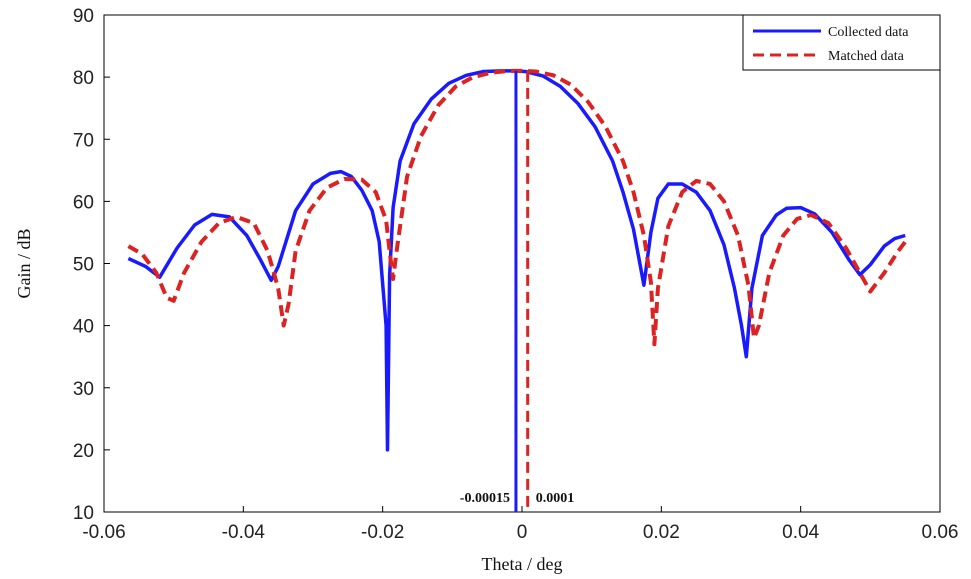 The width and height of the screenshot is (971, 579). What do you see at coordinates (382, 532) in the screenshot?
I see `x-tick-label: -0.02` at bounding box center [382, 532].